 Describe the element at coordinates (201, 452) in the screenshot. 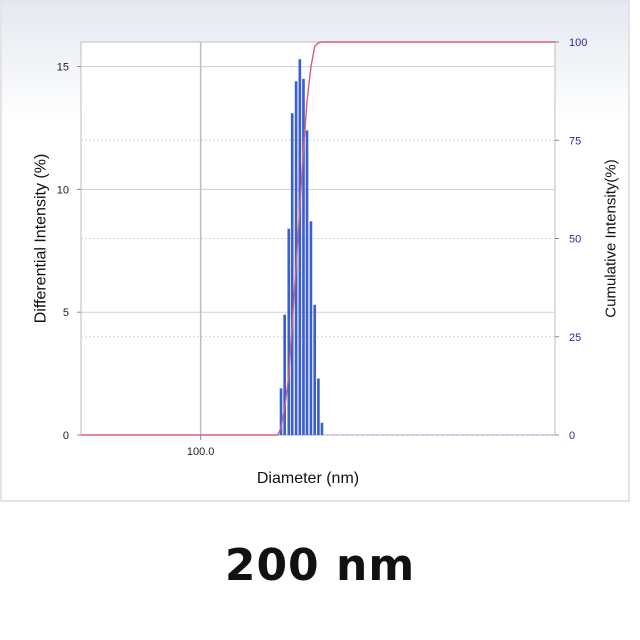

I see `x-tick-label: 100.0` at that location.